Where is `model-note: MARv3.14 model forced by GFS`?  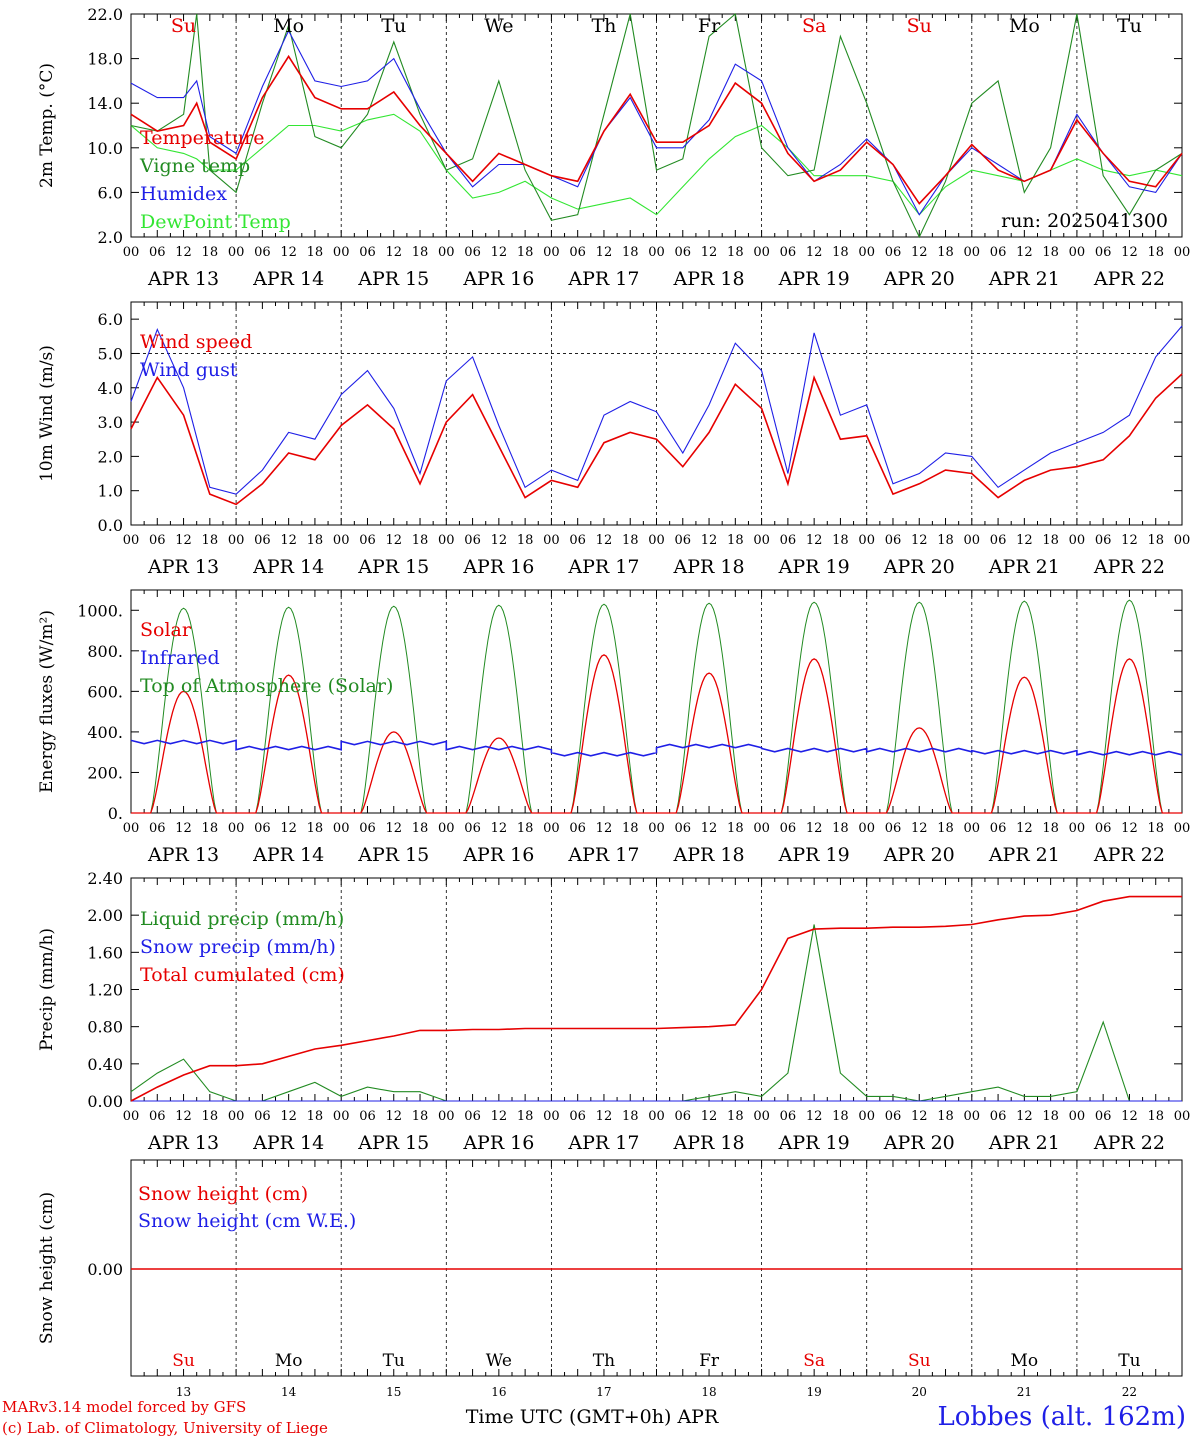 model-note: MARv3.14 model forced by GFS is located at coordinates (124, 1407).